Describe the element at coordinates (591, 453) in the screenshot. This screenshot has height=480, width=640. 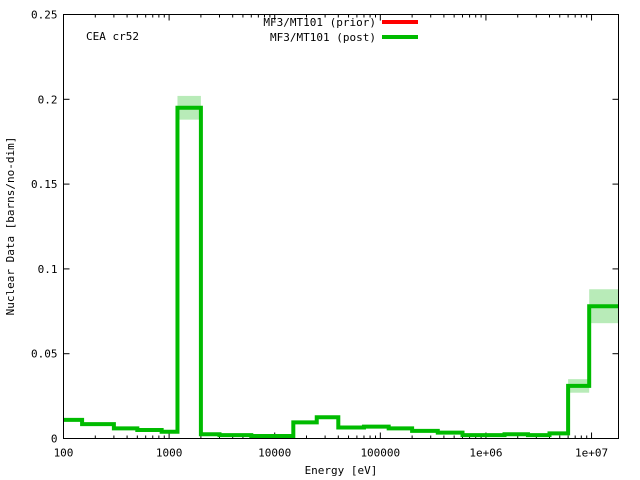
I see `x-tick-label: 1e+07` at that location.